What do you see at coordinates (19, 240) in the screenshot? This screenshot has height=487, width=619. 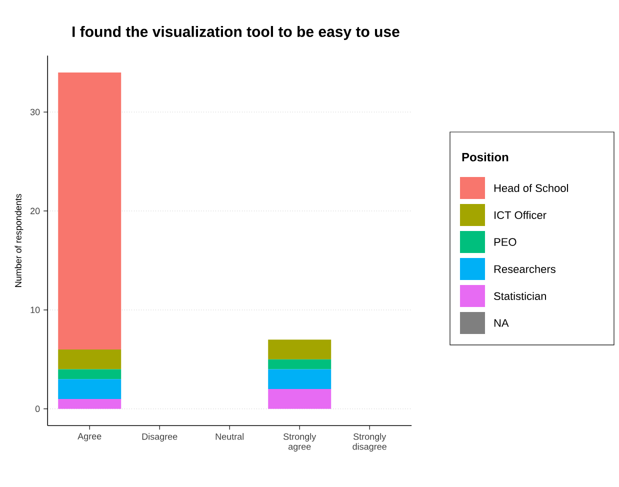 I see `y-axis-title: Number of respondents` at bounding box center [19, 240].